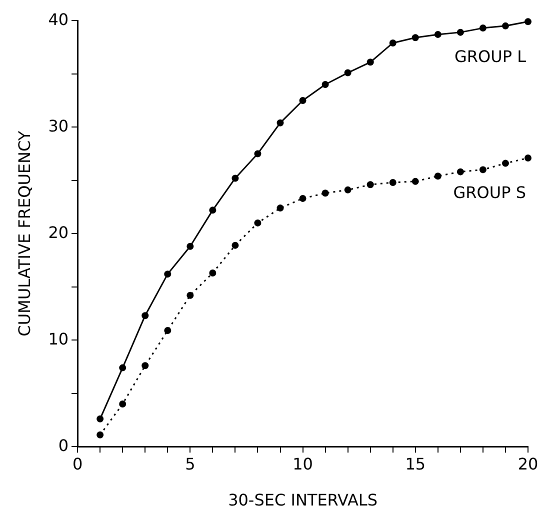 This screenshot has height=527, width=560. Describe the element at coordinates (303, 500) in the screenshot. I see `x-axis-title: 30-SEC INTERVALS` at that location.